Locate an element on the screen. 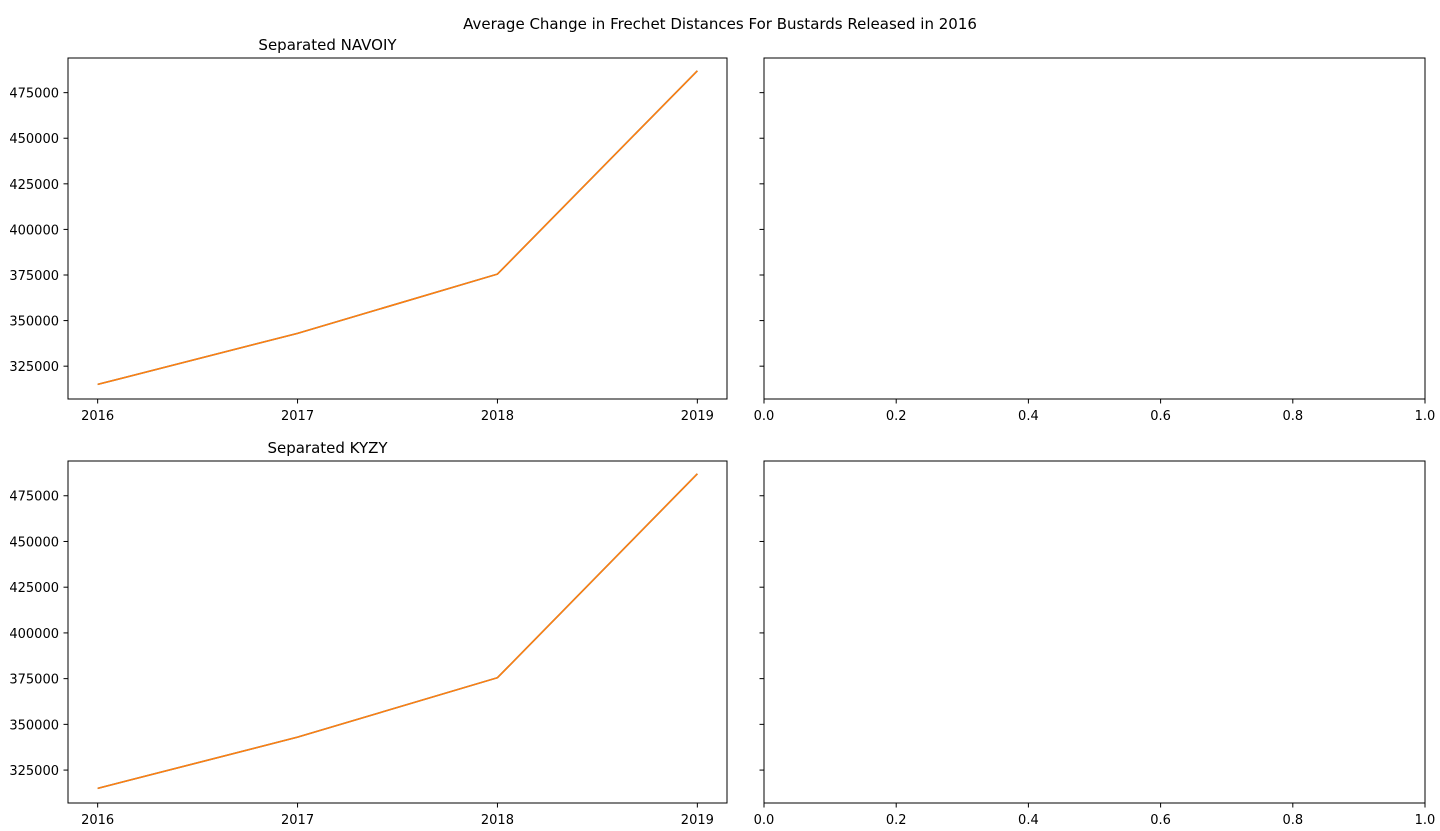 The width and height of the screenshot is (1440, 831). panel-title: Separated NAVOIY is located at coordinates (327, 45).